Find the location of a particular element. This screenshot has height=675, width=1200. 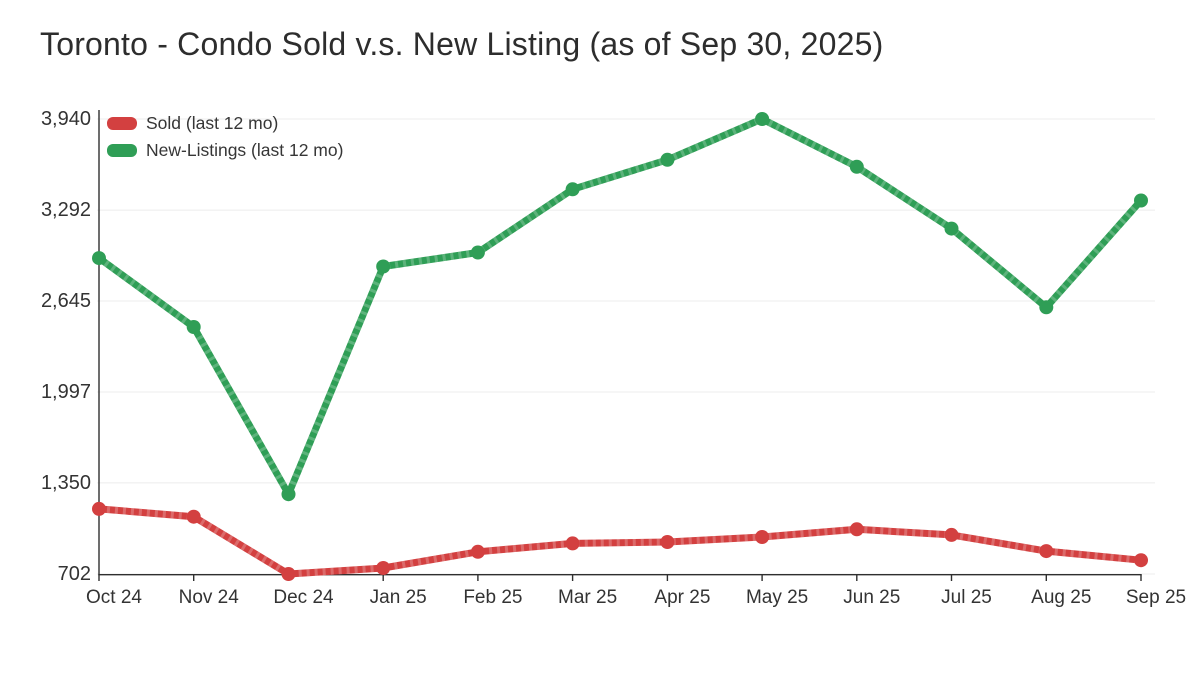

y-tick-label: 3,940 is located at coordinates (66, 119).